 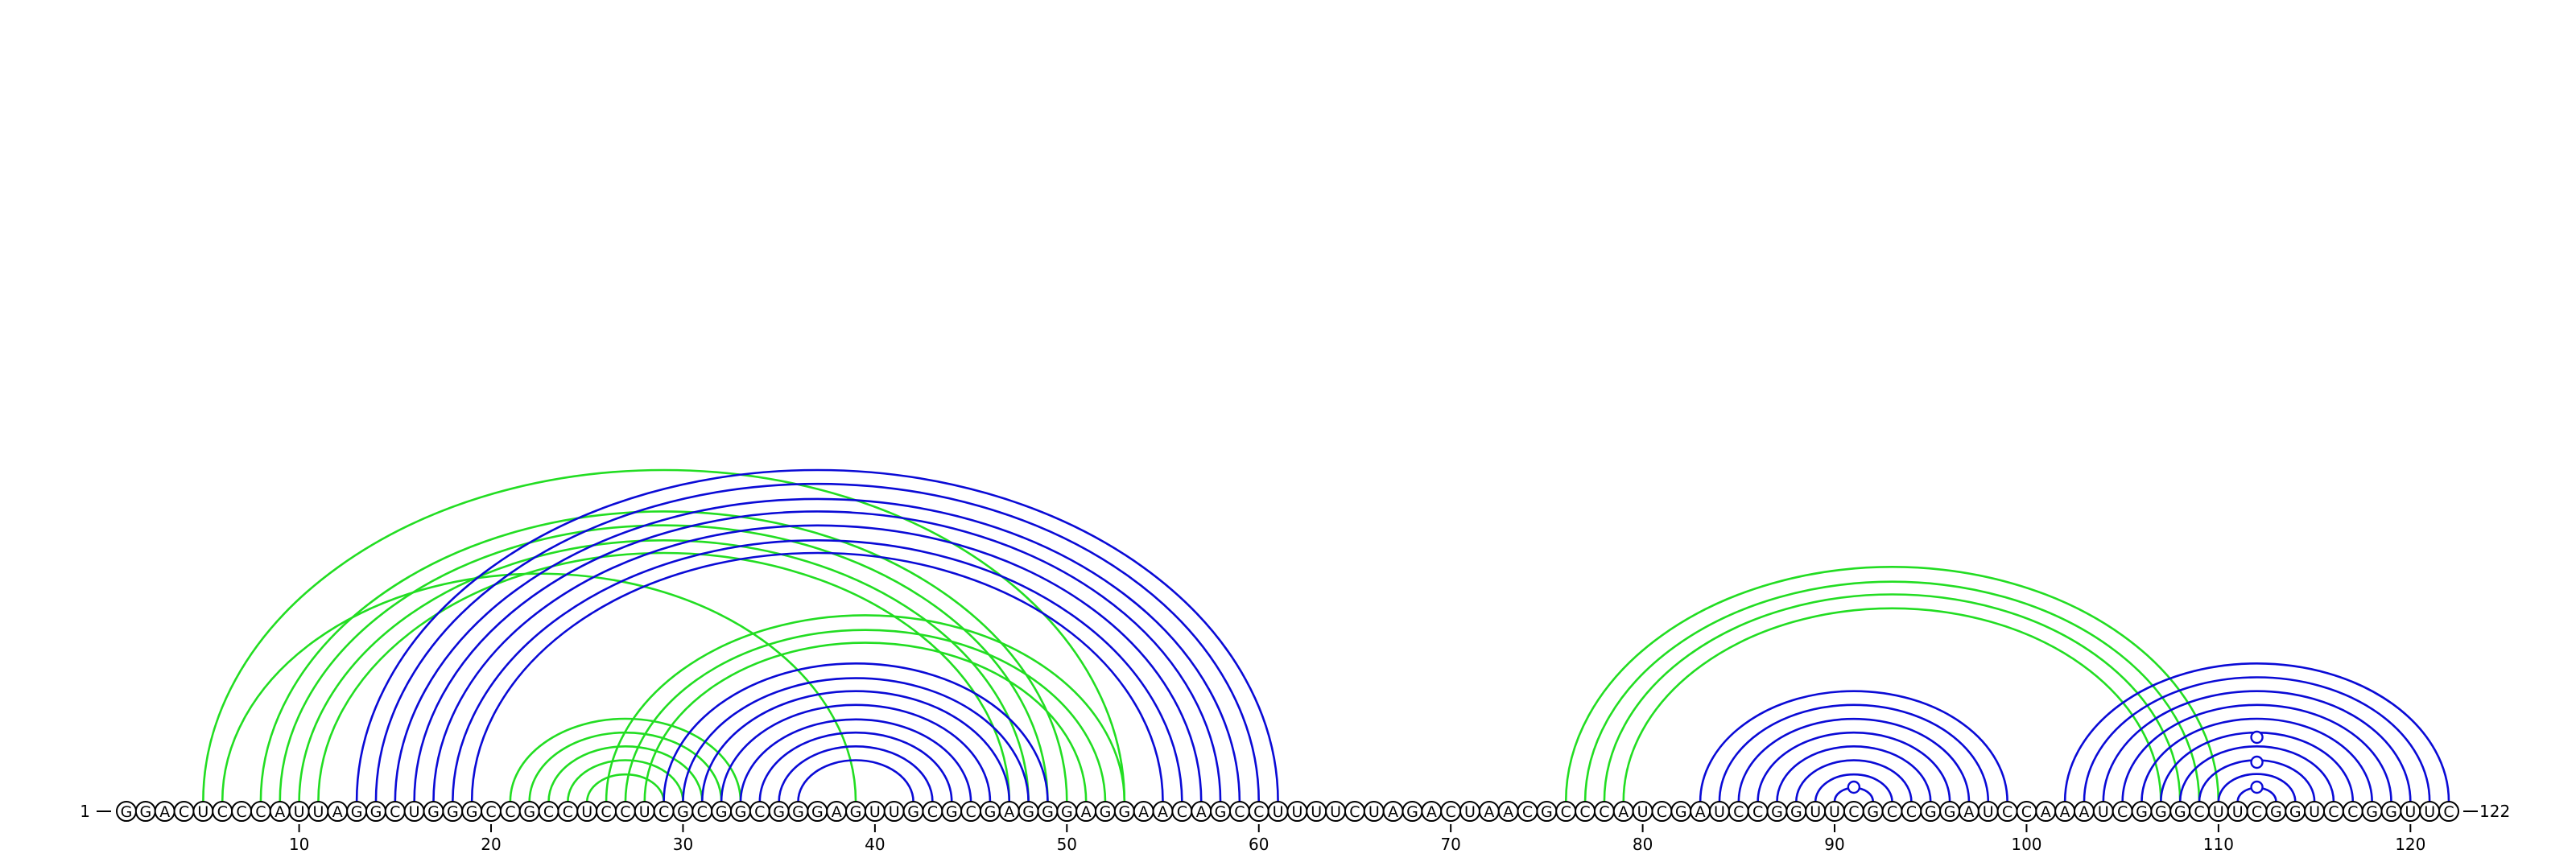 What do you see at coordinates (2084, 812) in the screenshot?
I see `nucleotide-103: A` at bounding box center [2084, 812].